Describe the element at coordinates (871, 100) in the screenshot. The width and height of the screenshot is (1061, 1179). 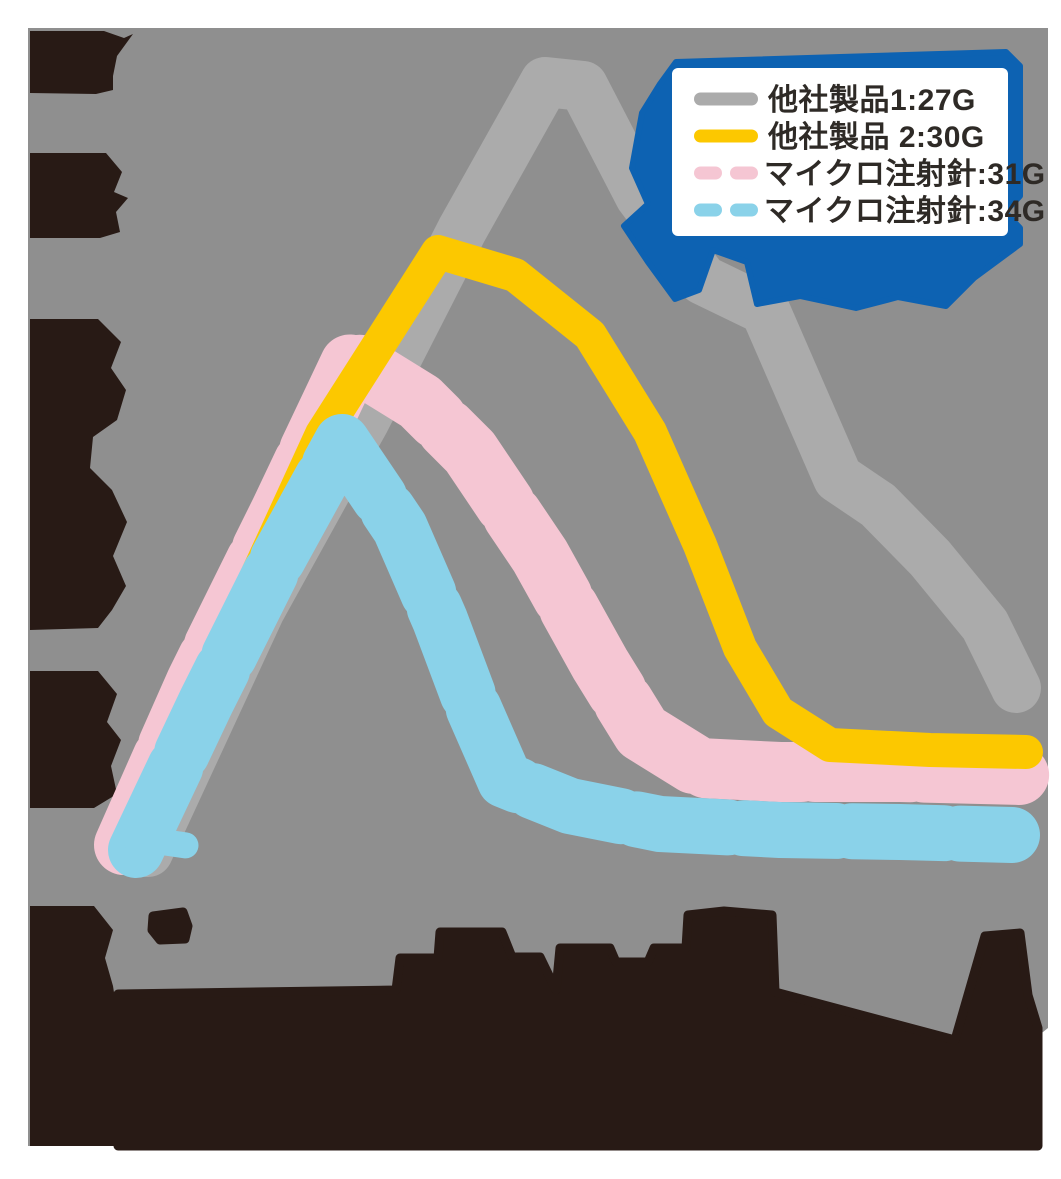
I see `legend-label-other-1-27g: 他社製品1:27G` at that location.